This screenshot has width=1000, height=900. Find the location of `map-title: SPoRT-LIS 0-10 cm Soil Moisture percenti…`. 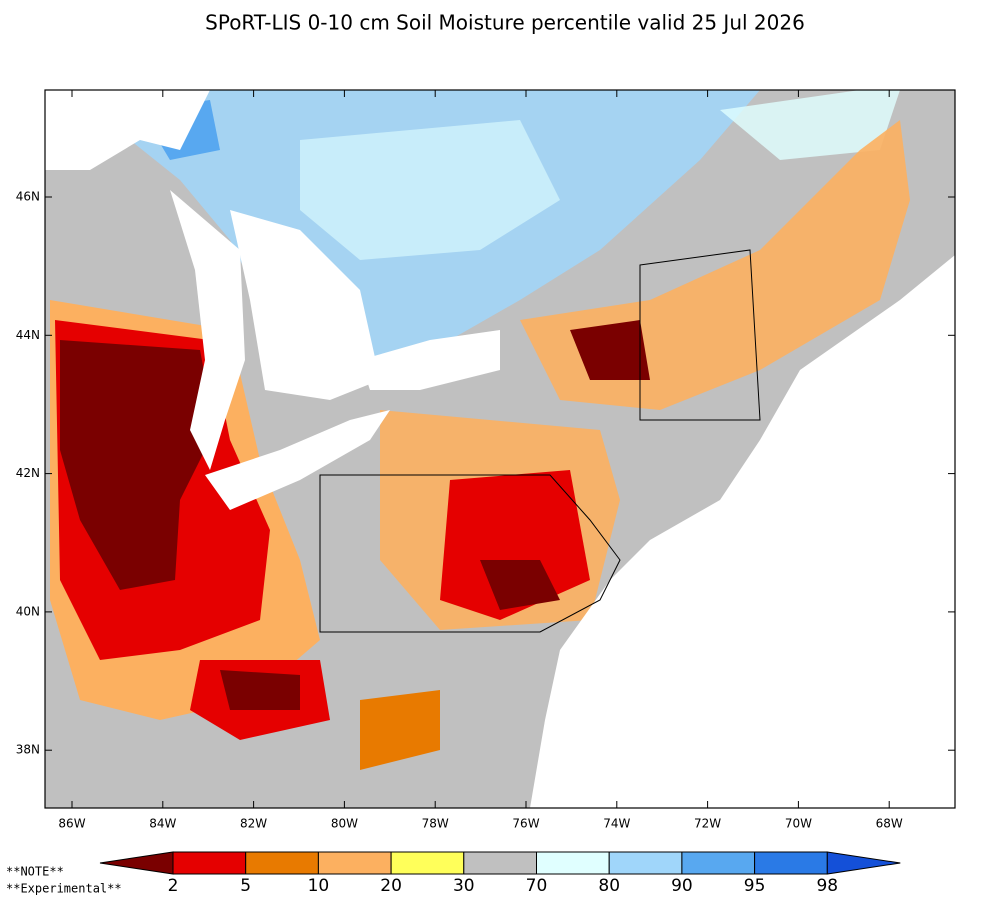

map-title: SPoRT-LIS 0-10 cm Soil Moisture percenti… is located at coordinates (505, 23).